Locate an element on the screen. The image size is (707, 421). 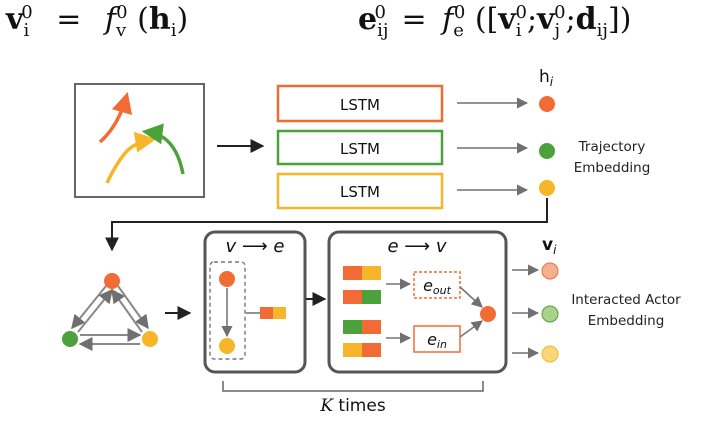
v-i-label: vi is located at coordinates (549, 246).